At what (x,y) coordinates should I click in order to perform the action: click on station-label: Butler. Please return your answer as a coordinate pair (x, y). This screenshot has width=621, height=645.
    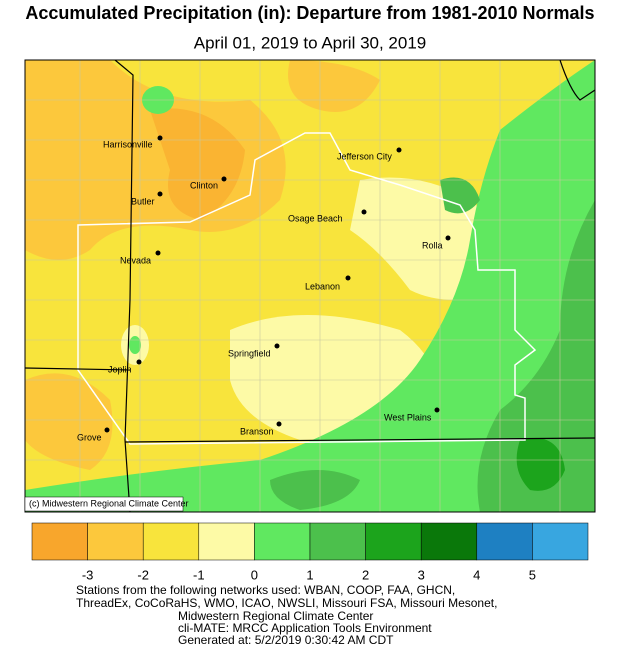
    Looking at the image, I should click on (143, 201).